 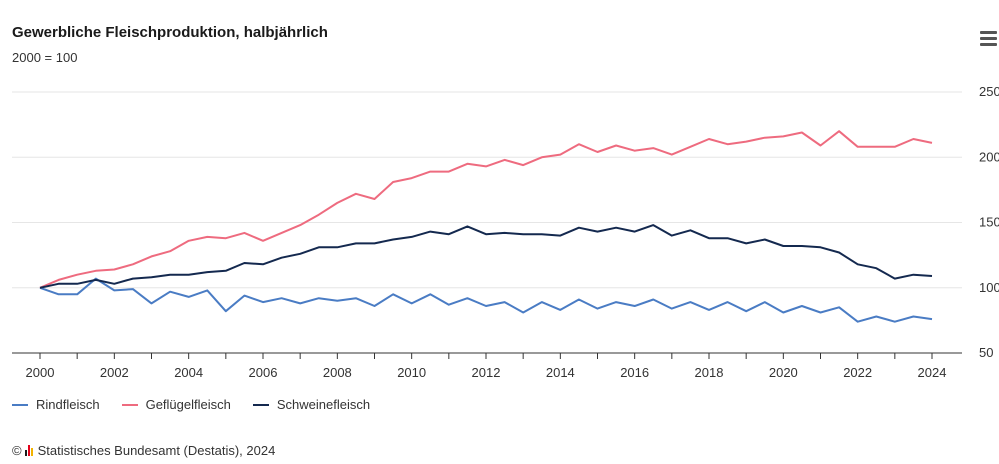 What do you see at coordinates (486, 300) in the screenshot?
I see `series-line-rindfleisch` at bounding box center [486, 300].